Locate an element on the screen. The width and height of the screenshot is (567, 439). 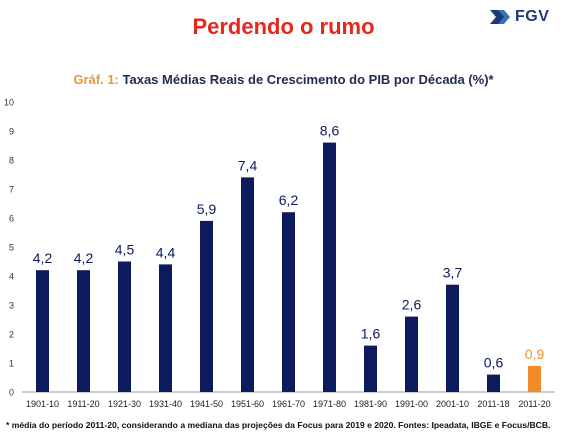
x-tick-label: 1971-80 is located at coordinates (329, 404).